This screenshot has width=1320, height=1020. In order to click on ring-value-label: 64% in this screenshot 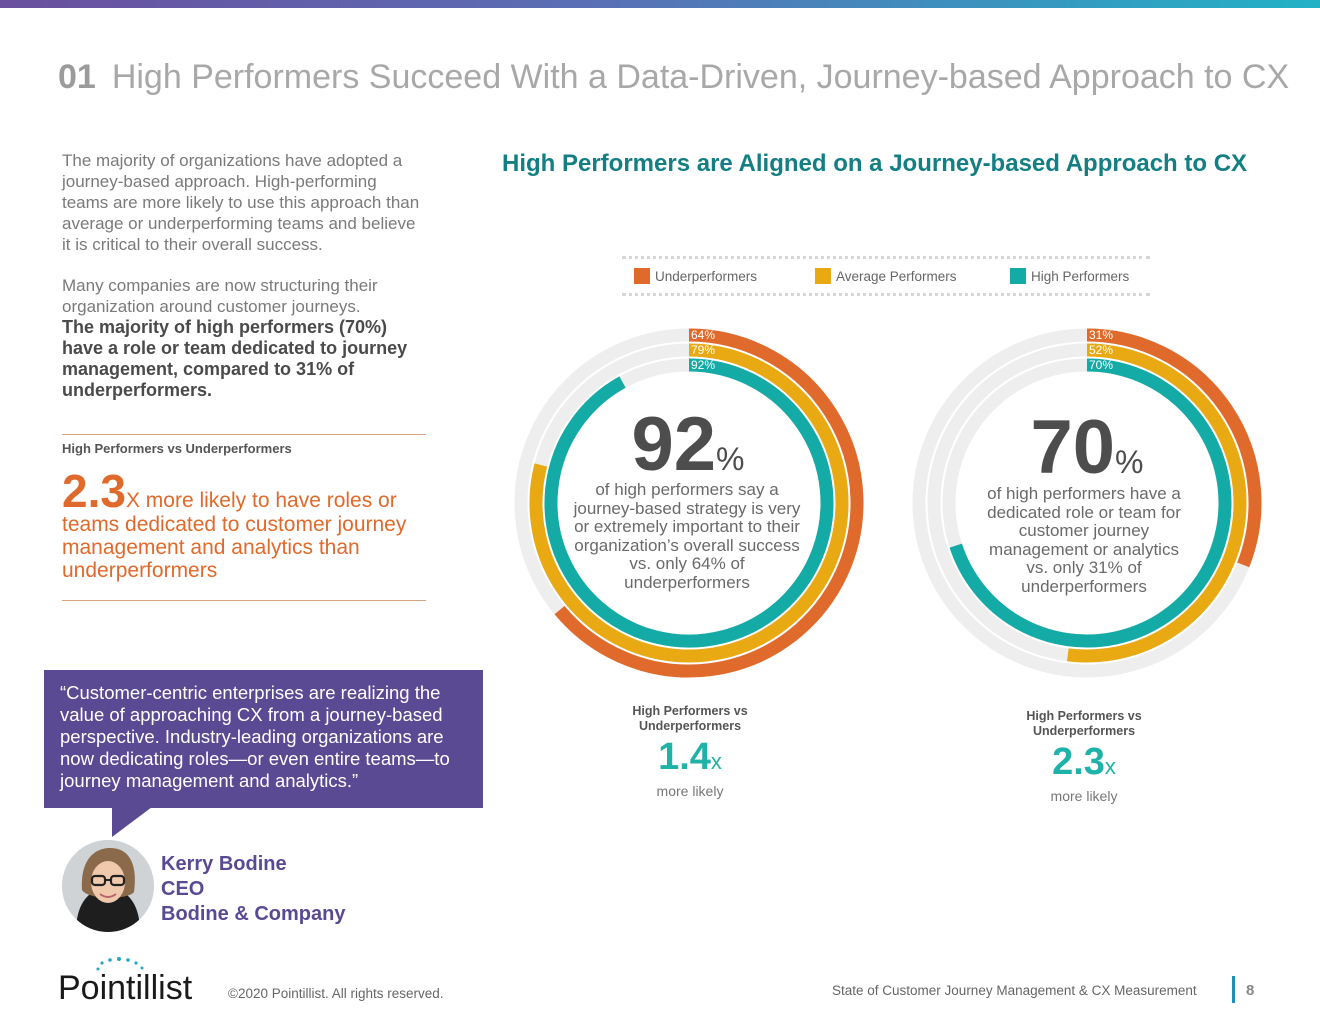, I will do `click(703, 335)`.